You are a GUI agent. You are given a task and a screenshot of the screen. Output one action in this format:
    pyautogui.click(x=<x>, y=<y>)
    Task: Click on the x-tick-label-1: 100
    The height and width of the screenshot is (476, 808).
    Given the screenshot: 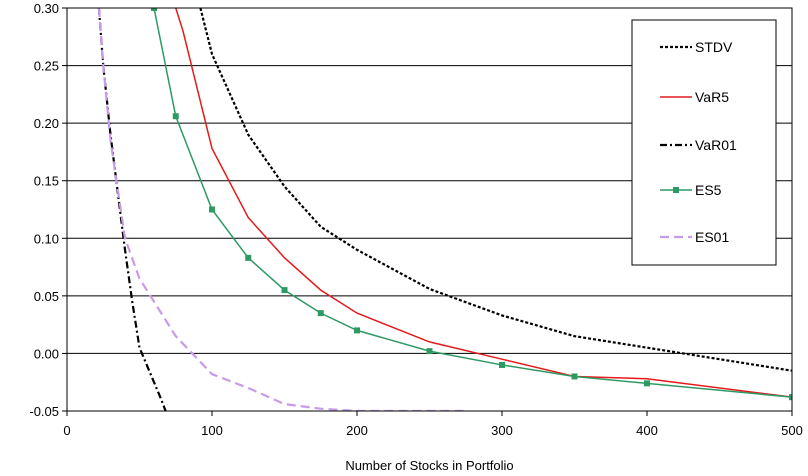 What is the action you would take?
    pyautogui.click(x=212, y=430)
    